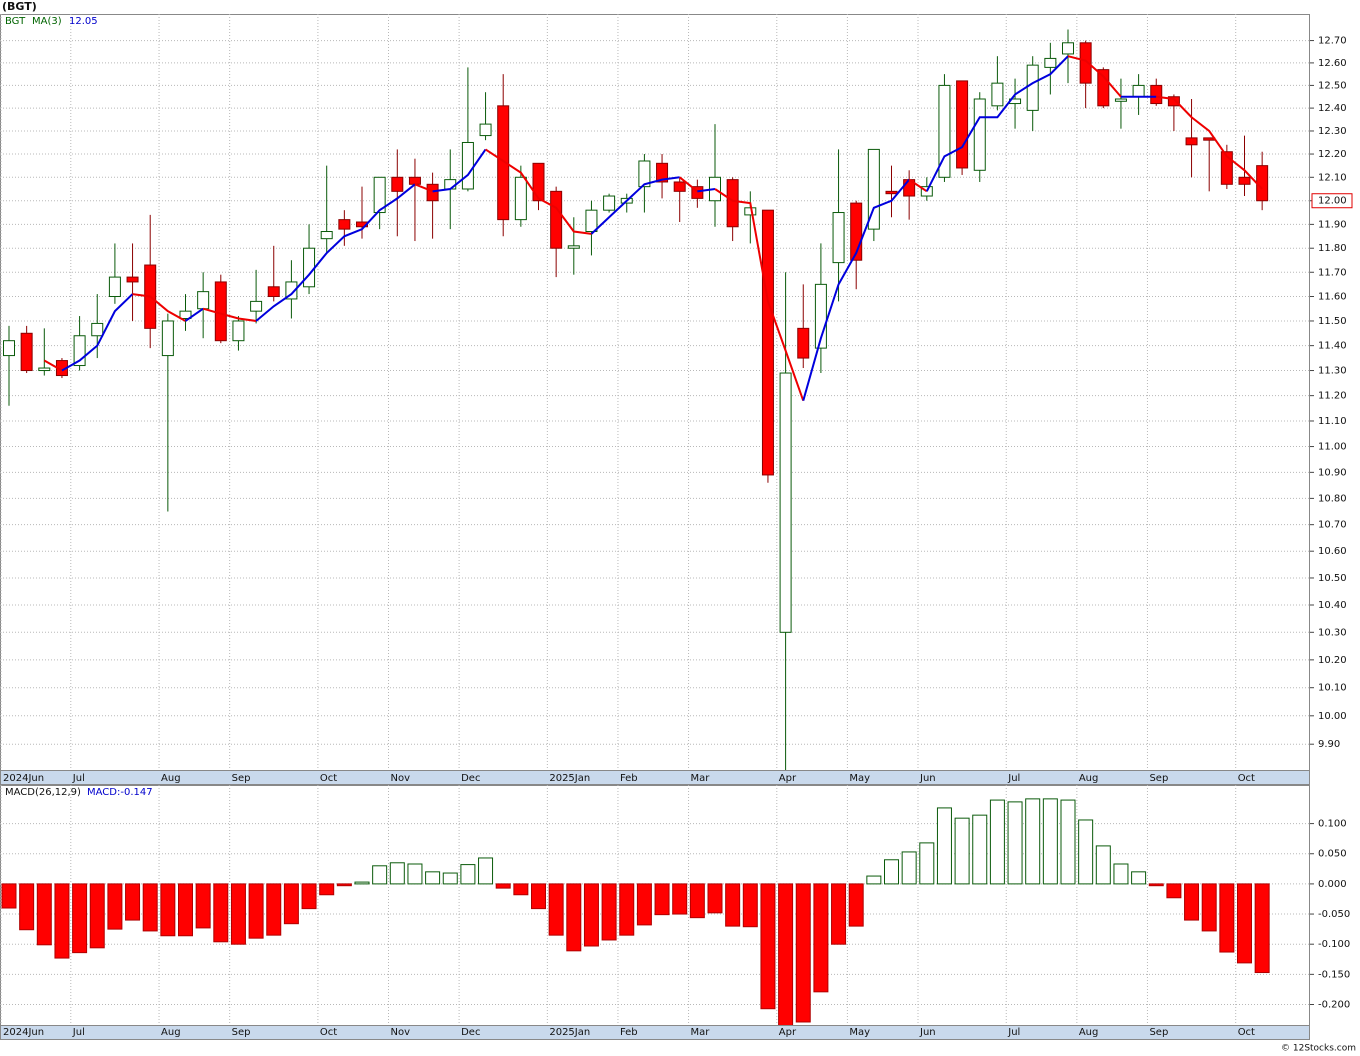  I want to click on chart-title: (BGT), so click(19, 6).